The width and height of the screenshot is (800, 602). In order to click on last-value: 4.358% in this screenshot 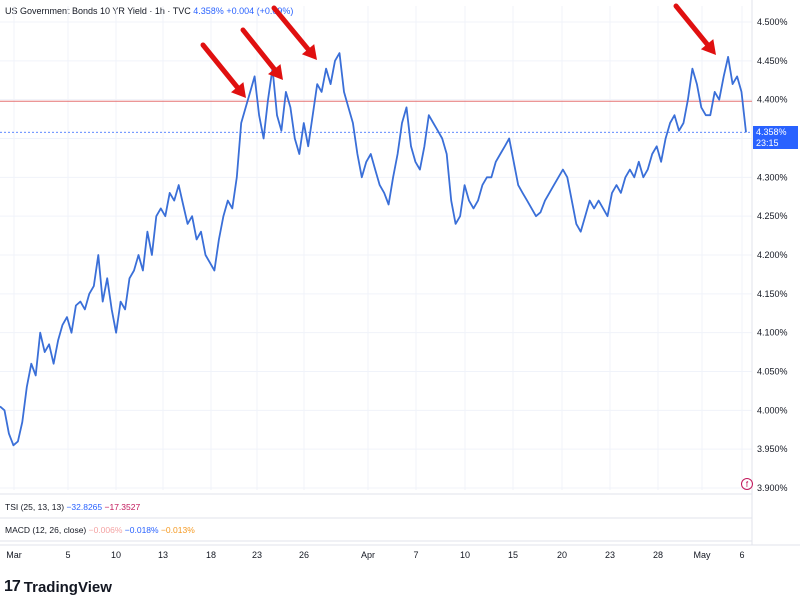, I will do `click(208, 11)`.